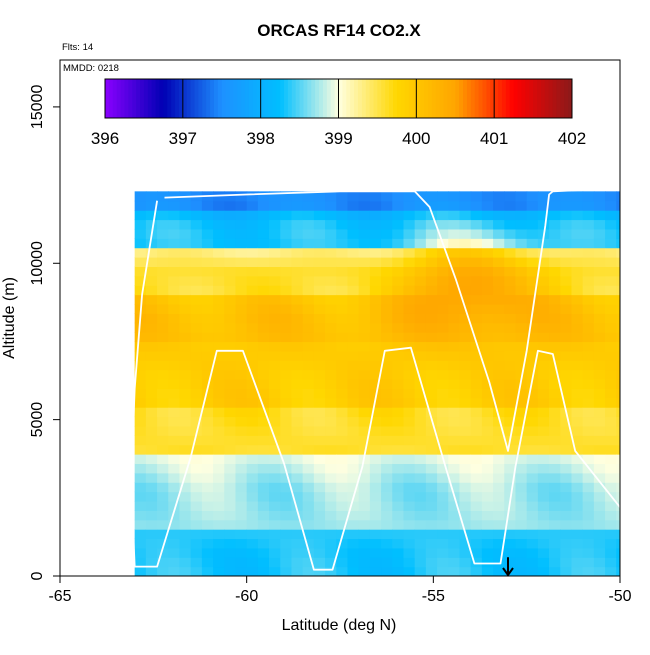  What do you see at coordinates (339, 30) in the screenshot?
I see `chart-title: ORCAS RF14 CO2.X` at bounding box center [339, 30].